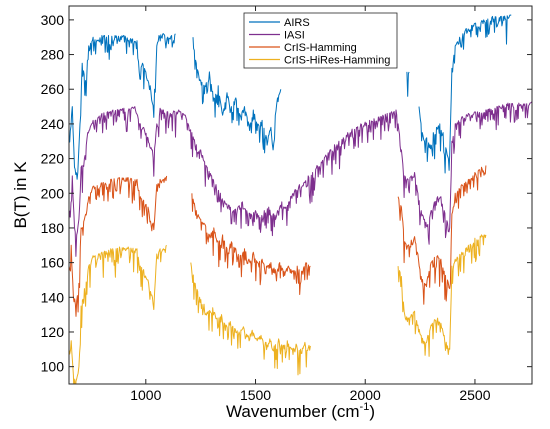 The image size is (550, 429). Describe the element at coordinates (53, 20) in the screenshot. I see `y-tick-label: 300` at that location.